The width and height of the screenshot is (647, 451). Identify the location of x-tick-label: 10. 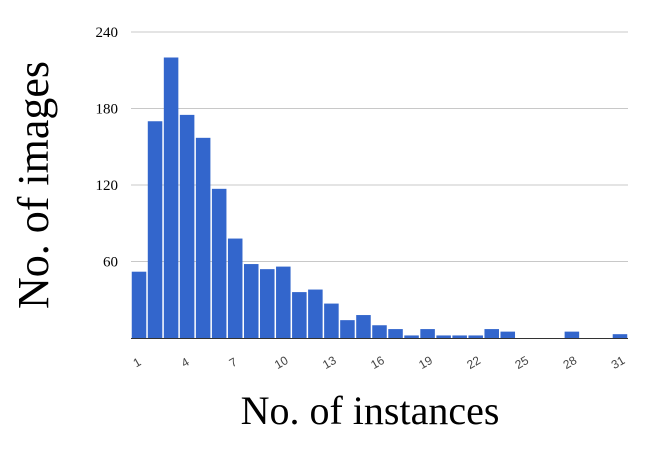
(281, 362).